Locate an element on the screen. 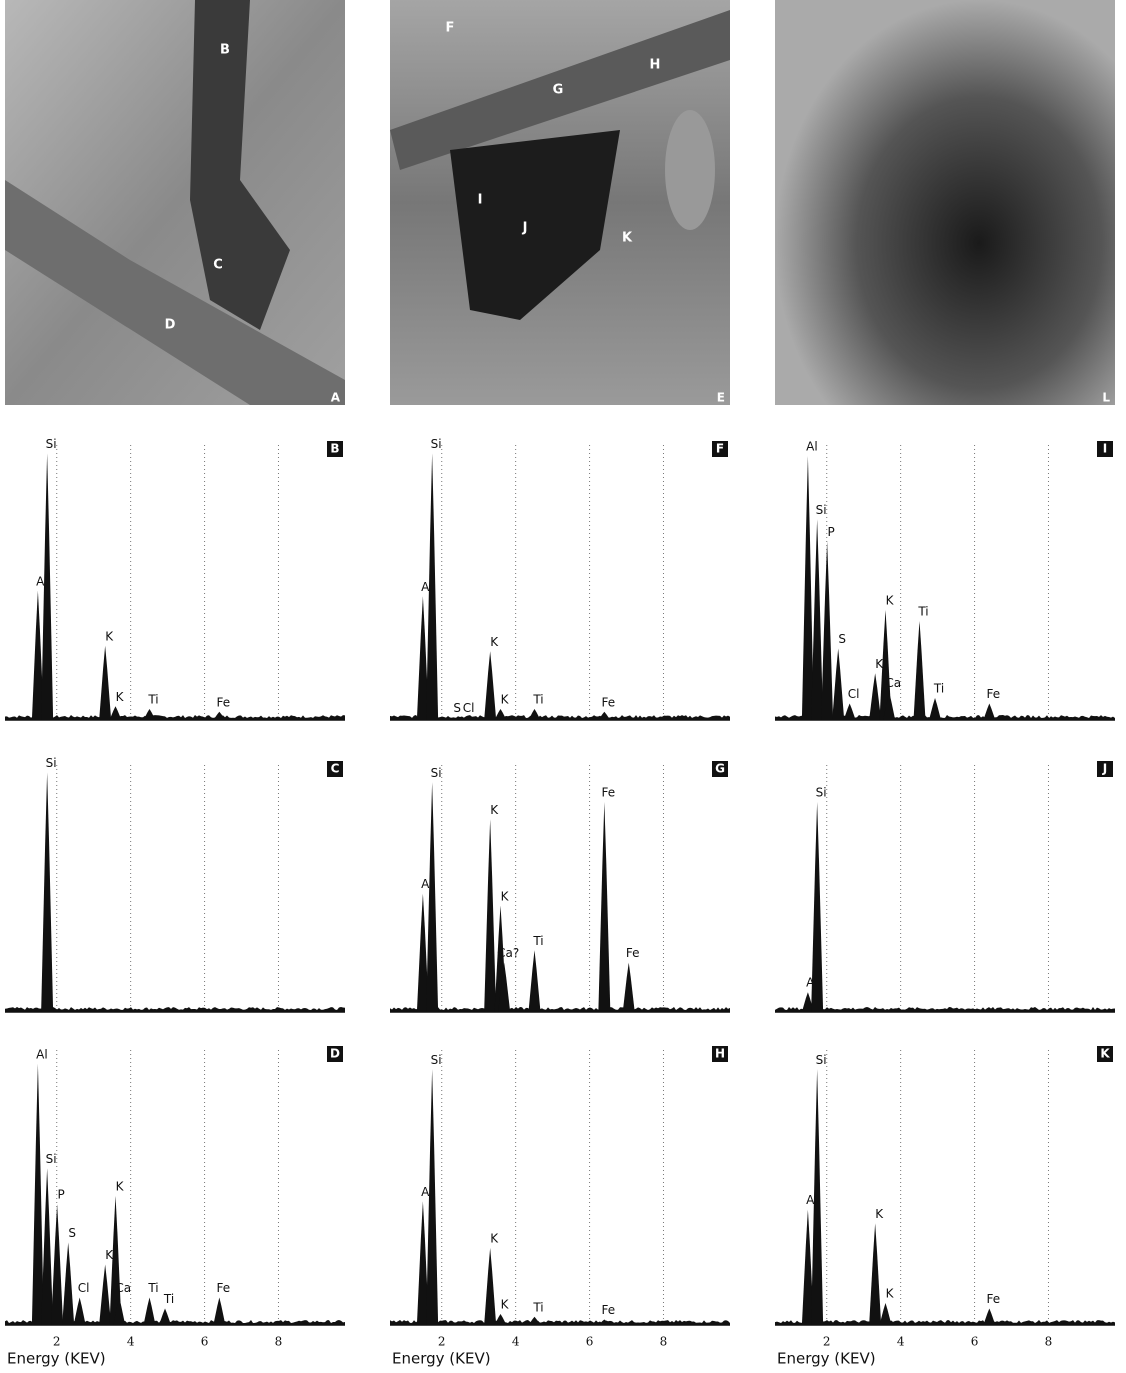  panel-letter: J is located at coordinates (1104, 769).